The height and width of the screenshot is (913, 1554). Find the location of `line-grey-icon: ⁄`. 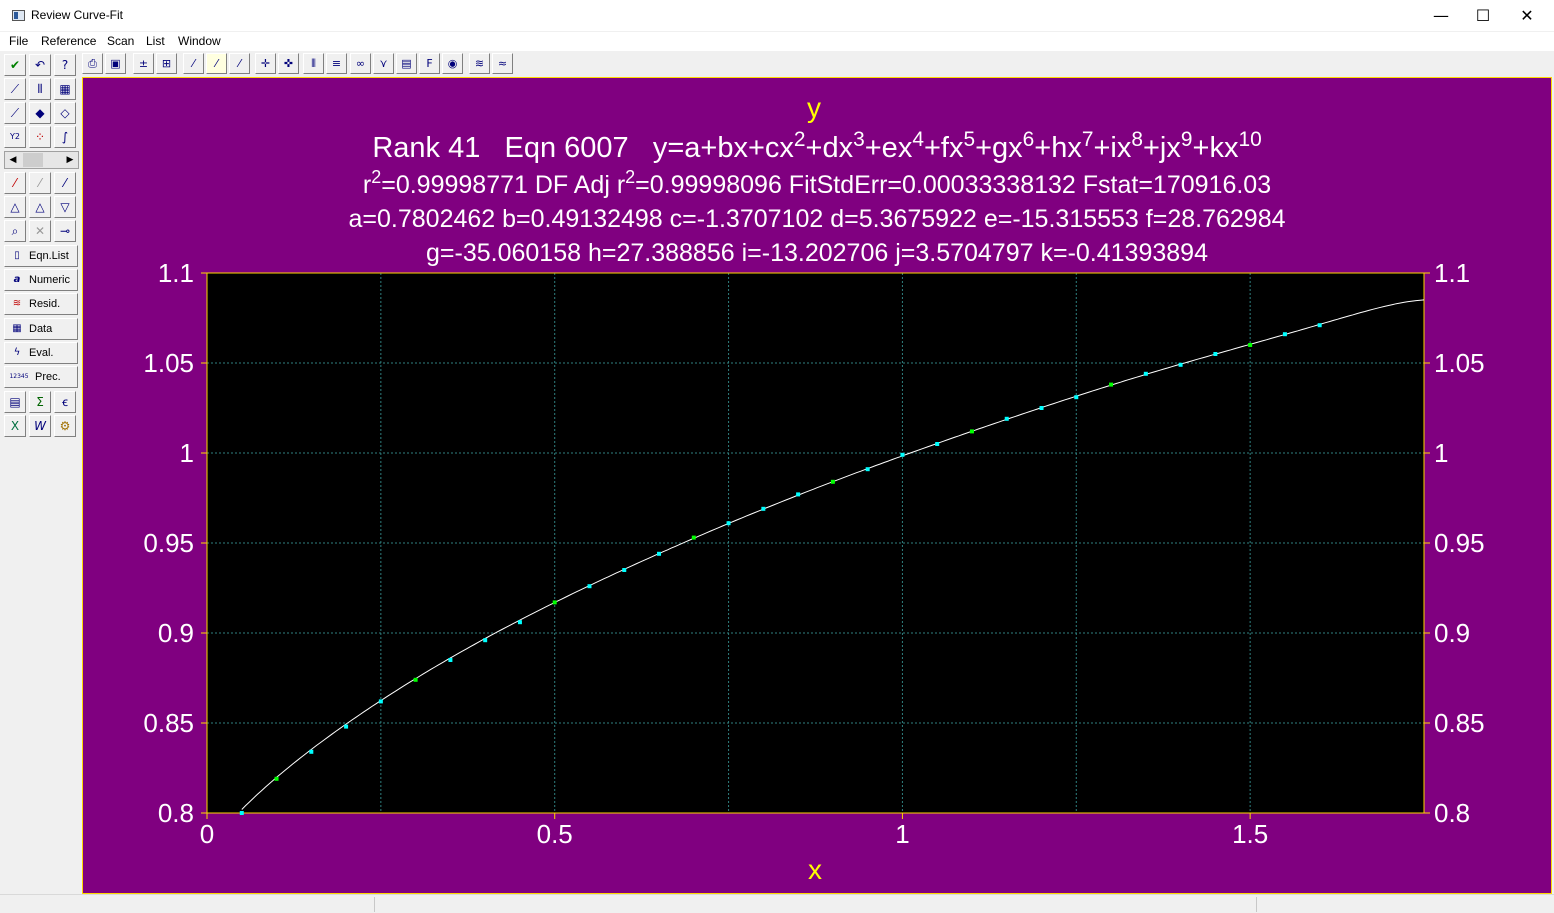

line-grey-icon: ⁄ is located at coordinates (40, 183).